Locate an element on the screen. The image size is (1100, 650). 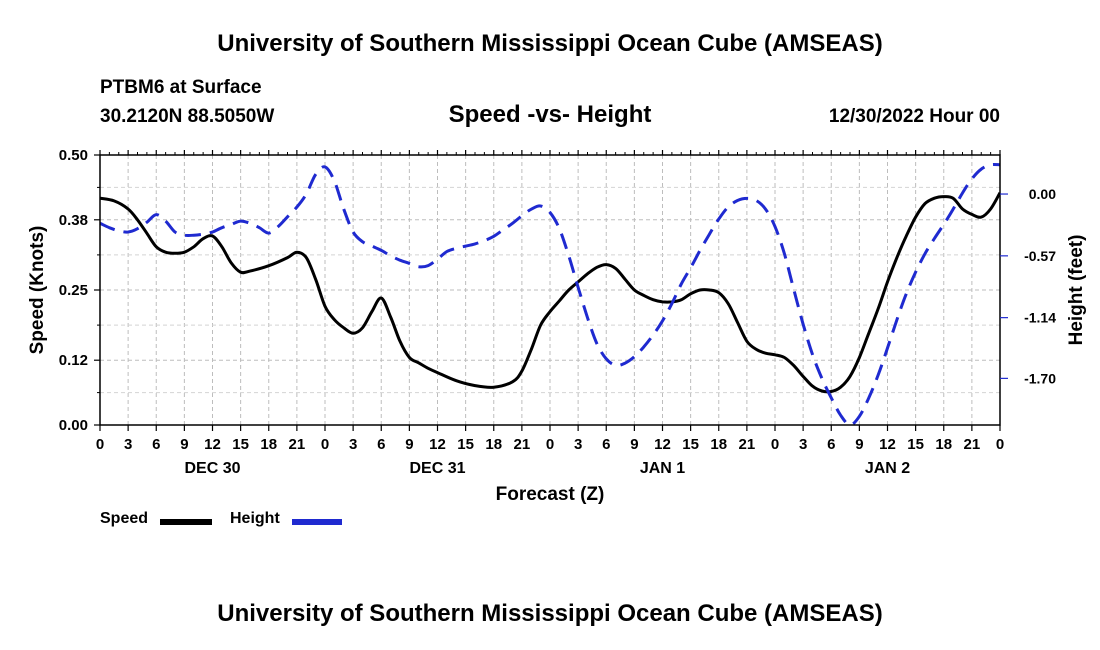
day-label: DEC 30 is located at coordinates (212, 468).